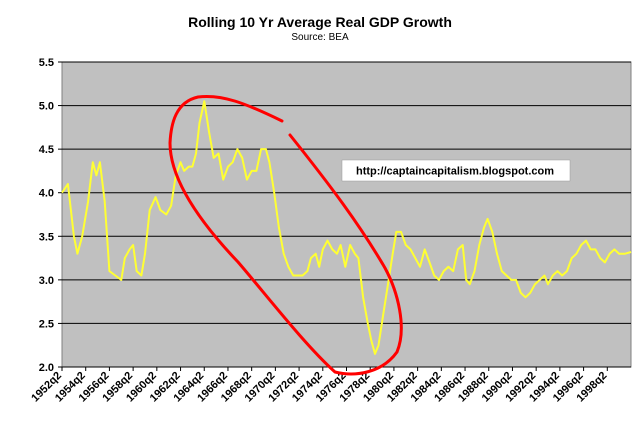 The image size is (640, 438). Describe the element at coordinates (46, 150) in the screenshot. I see `y-tick-label: 4.5` at that location.